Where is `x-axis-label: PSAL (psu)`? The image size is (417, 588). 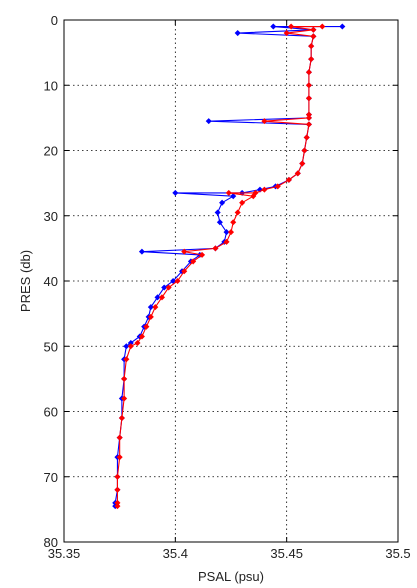 x-axis-label: PSAL (psu) is located at coordinates (231, 576).